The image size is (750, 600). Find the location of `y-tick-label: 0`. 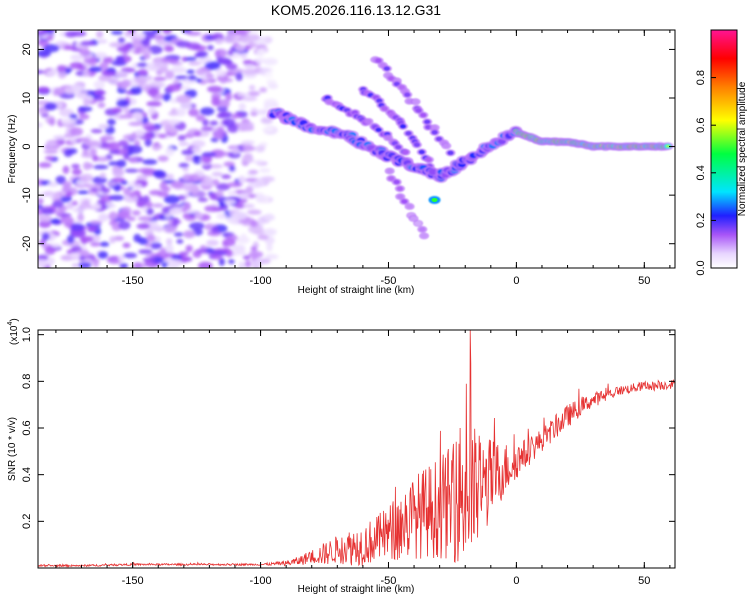

y-tick-label: 0 is located at coordinates (27, 147).